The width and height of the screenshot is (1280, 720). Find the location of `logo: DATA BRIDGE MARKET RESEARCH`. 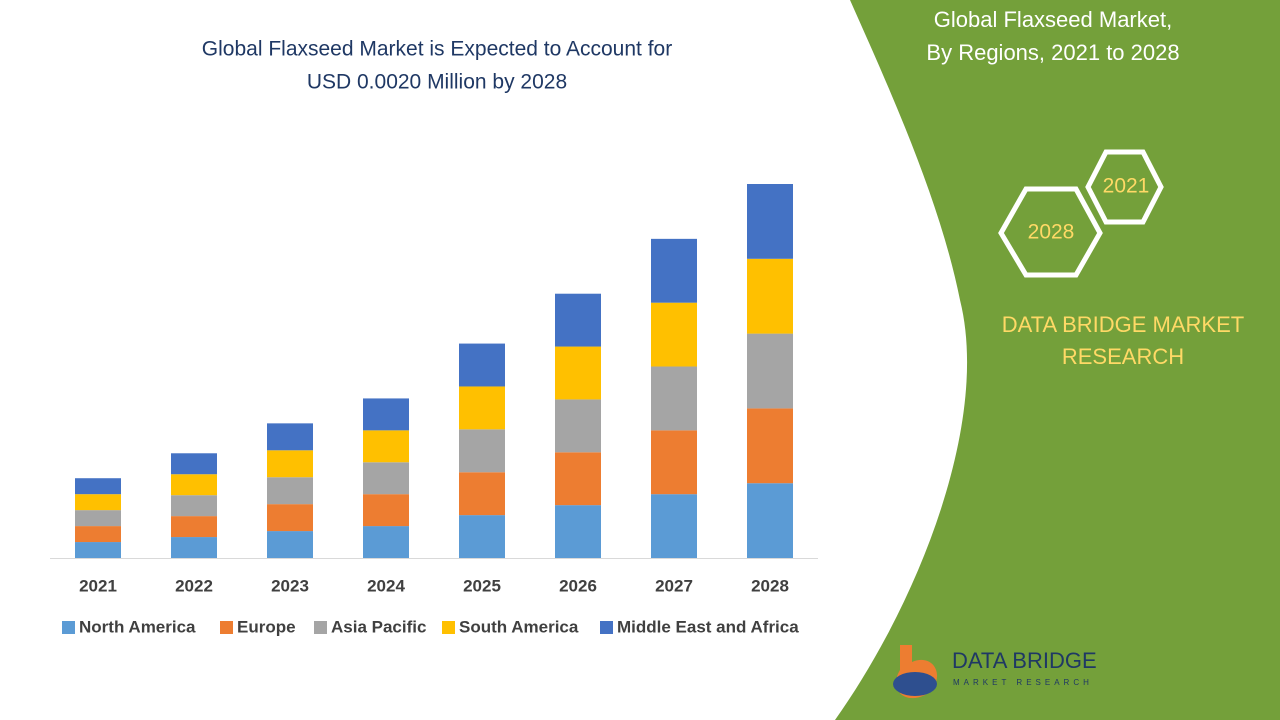

logo: DATA BRIDGE MARKET RESEARCH is located at coordinates (995, 672).